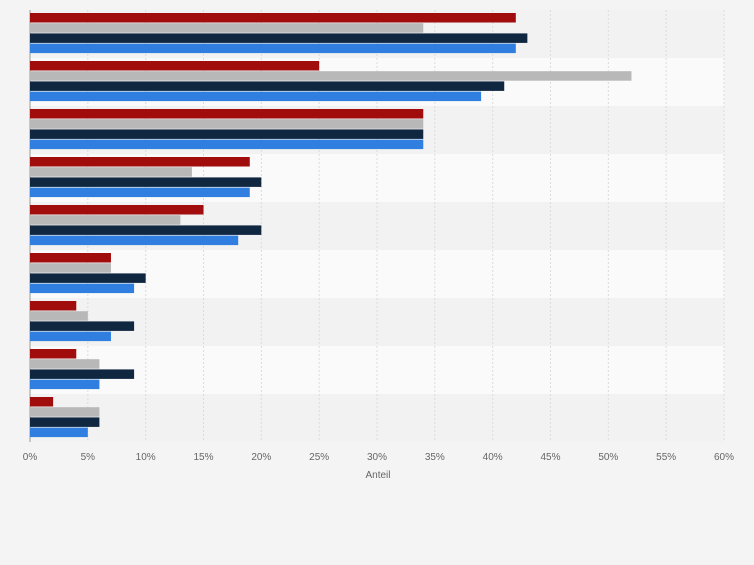  Describe the element at coordinates (88, 457) in the screenshot. I see `x-tick-label: 5%` at that location.